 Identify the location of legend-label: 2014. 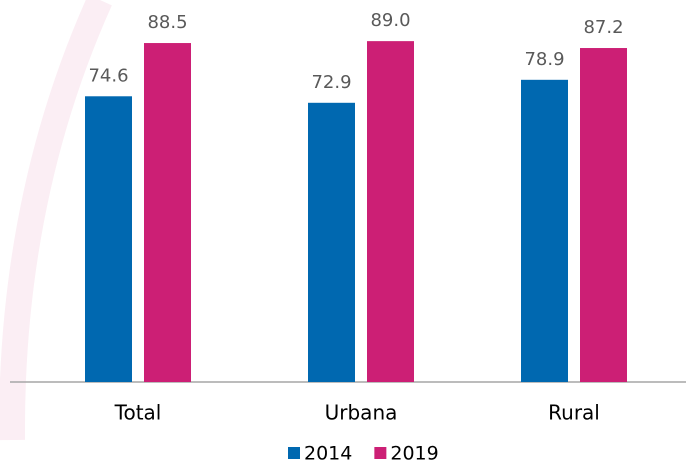
(328, 453).